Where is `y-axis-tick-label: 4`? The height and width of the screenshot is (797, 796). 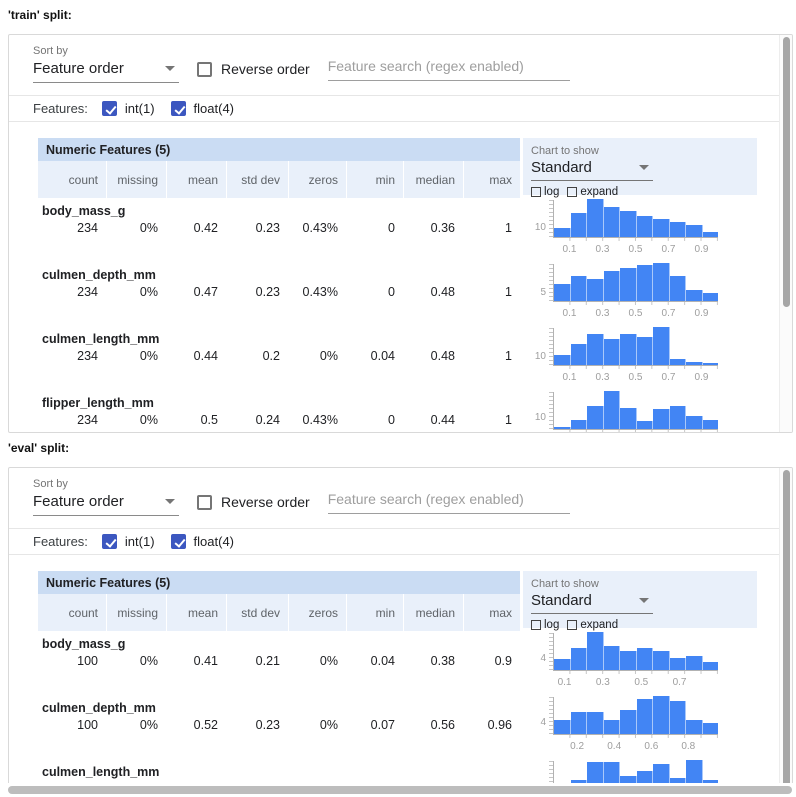
y-axis-tick-label: 4 is located at coordinates (543, 659).